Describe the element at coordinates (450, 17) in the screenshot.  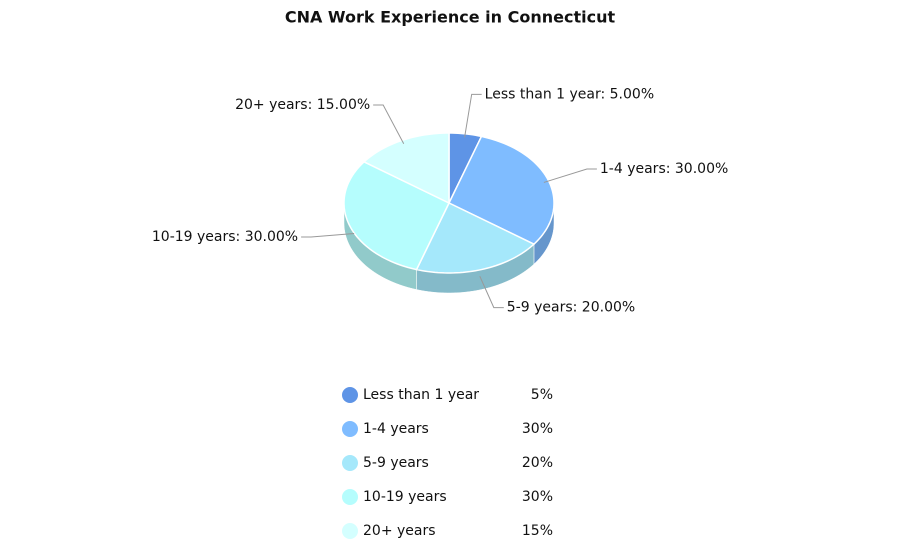
I see `chart-title: CNA Work Experience in Connecticut` at that location.